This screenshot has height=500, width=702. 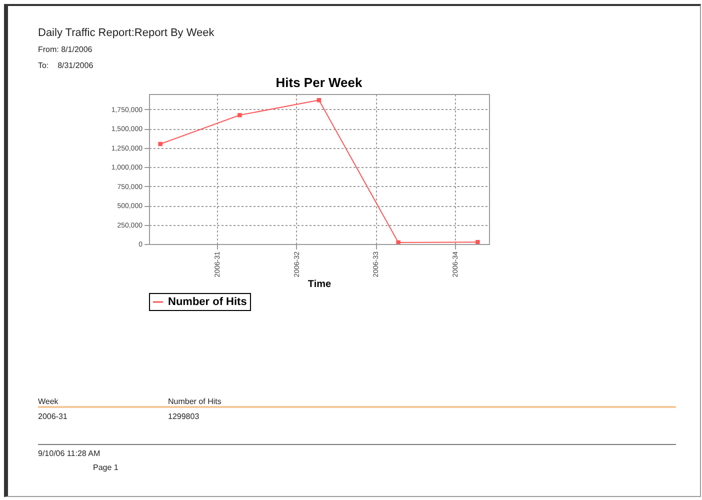 What do you see at coordinates (65, 49) in the screenshot?
I see `text: From: 8/1/2006` at bounding box center [65, 49].